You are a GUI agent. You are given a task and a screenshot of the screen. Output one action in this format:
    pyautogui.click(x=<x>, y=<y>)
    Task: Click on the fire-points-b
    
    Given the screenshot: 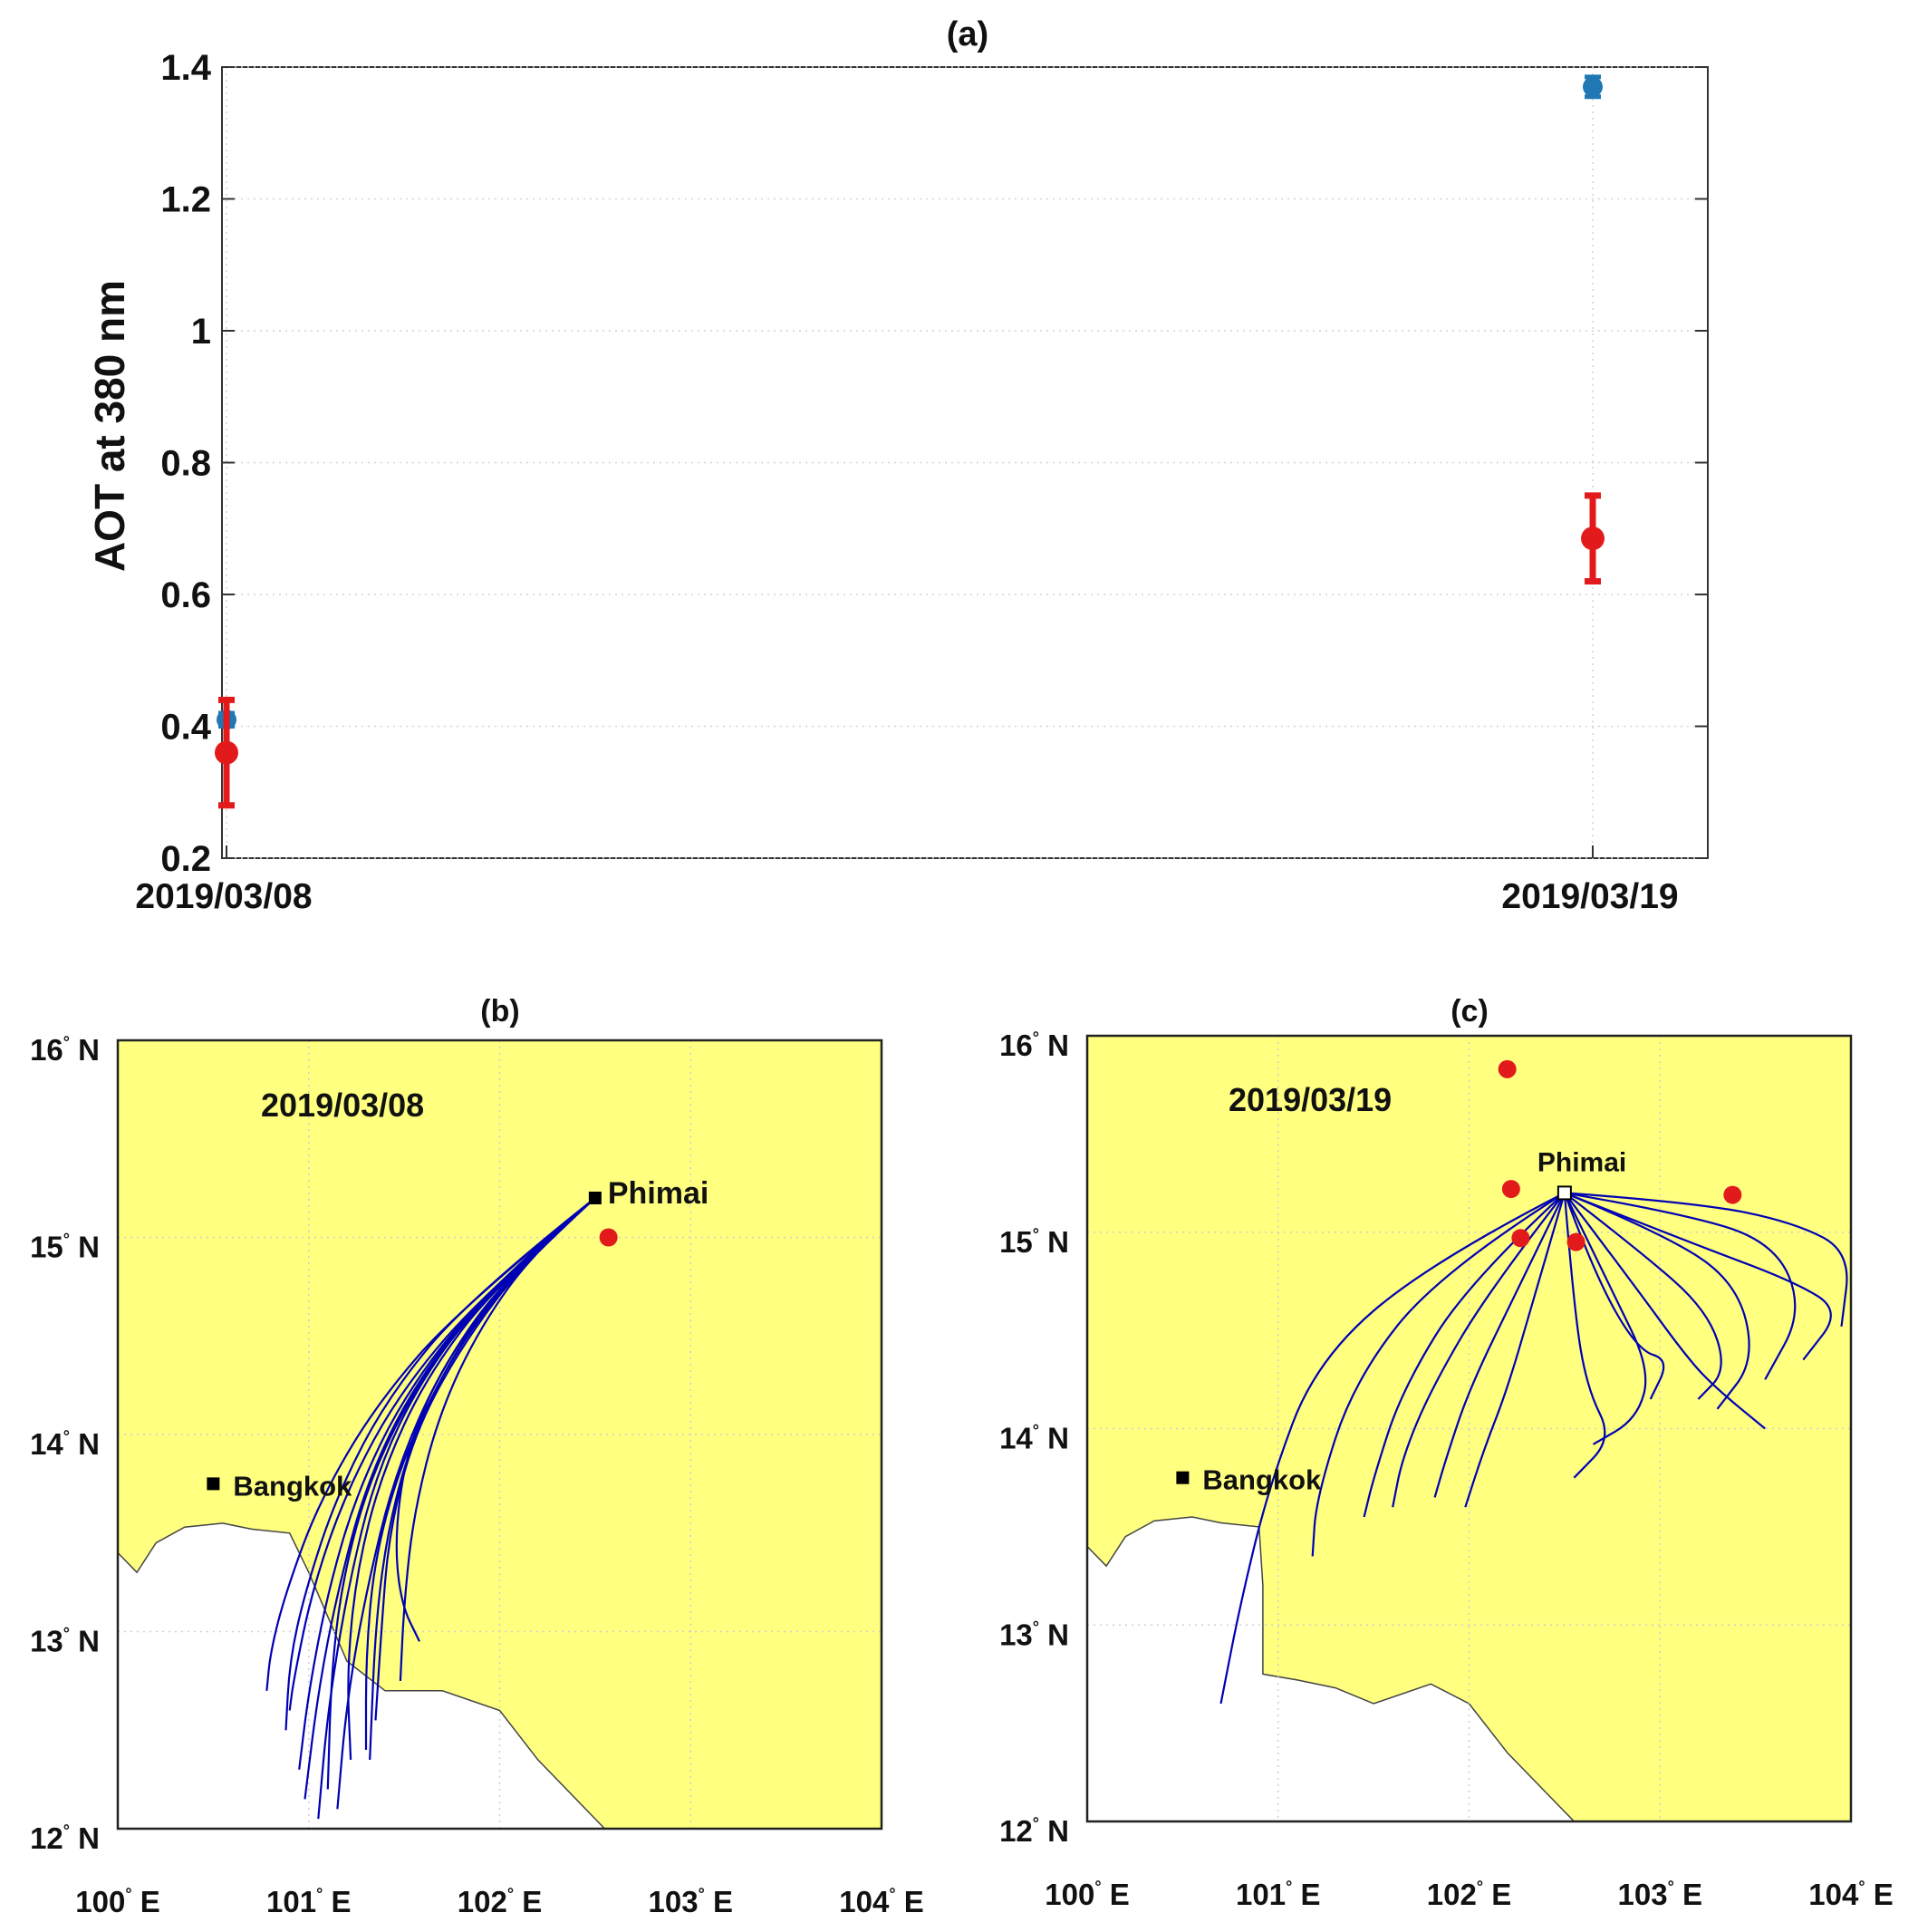 What is the action you would take?
    pyautogui.click(x=608, y=1237)
    